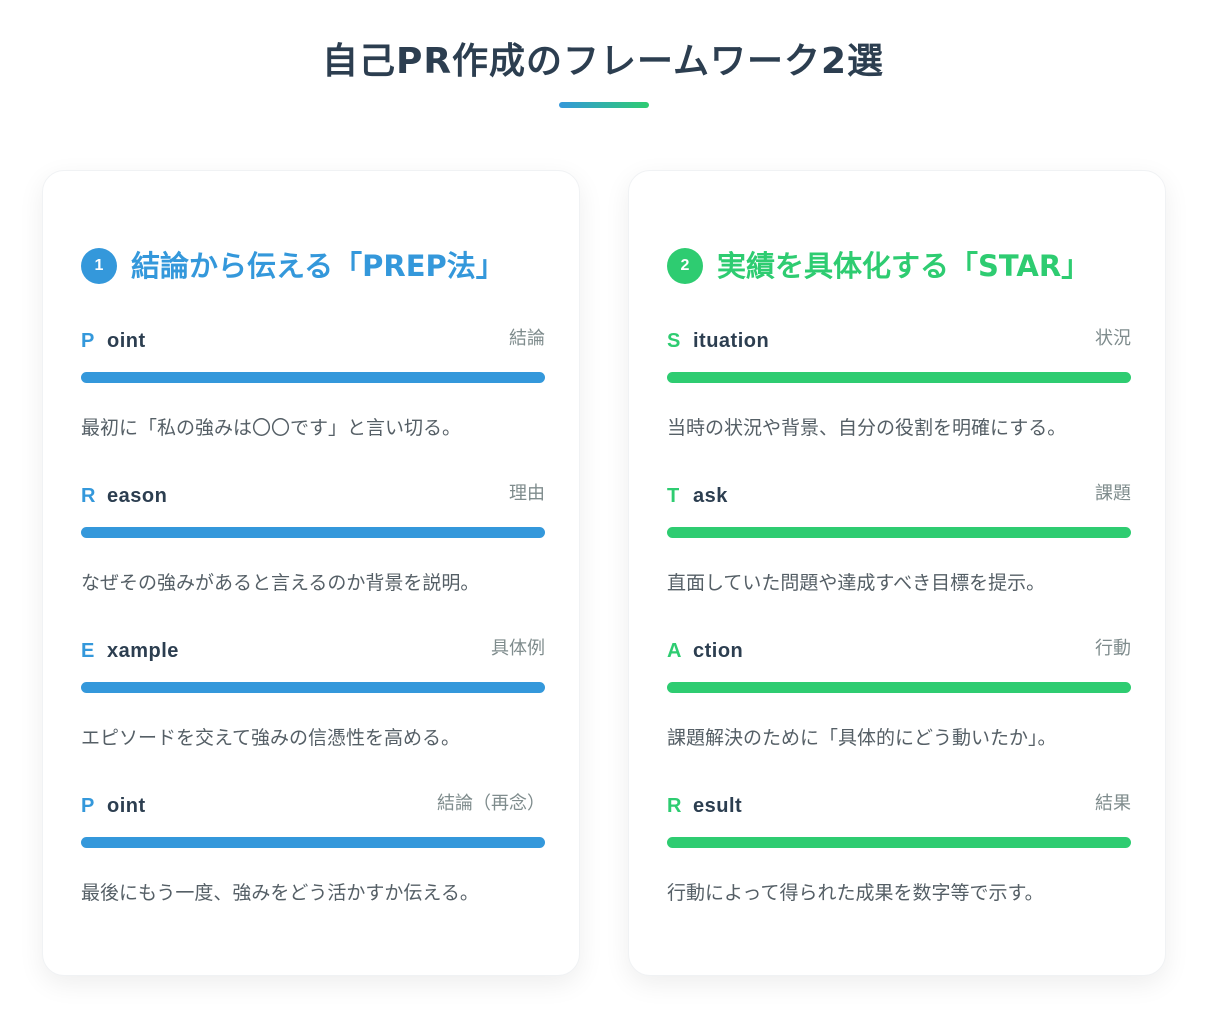 This screenshot has width=1206, height=1014. Describe the element at coordinates (710, 496) in the screenshot. I see `step-word: ask` at that location.